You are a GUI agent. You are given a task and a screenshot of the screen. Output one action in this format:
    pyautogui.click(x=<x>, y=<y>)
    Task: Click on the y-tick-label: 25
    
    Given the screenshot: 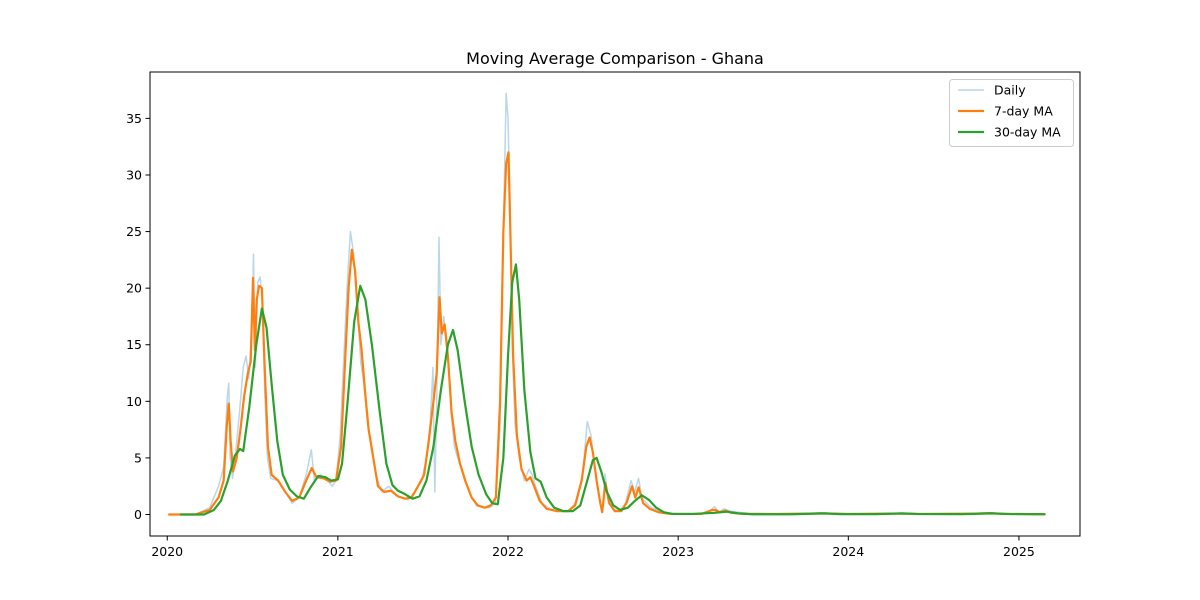 What is the action you would take?
    pyautogui.click(x=134, y=231)
    